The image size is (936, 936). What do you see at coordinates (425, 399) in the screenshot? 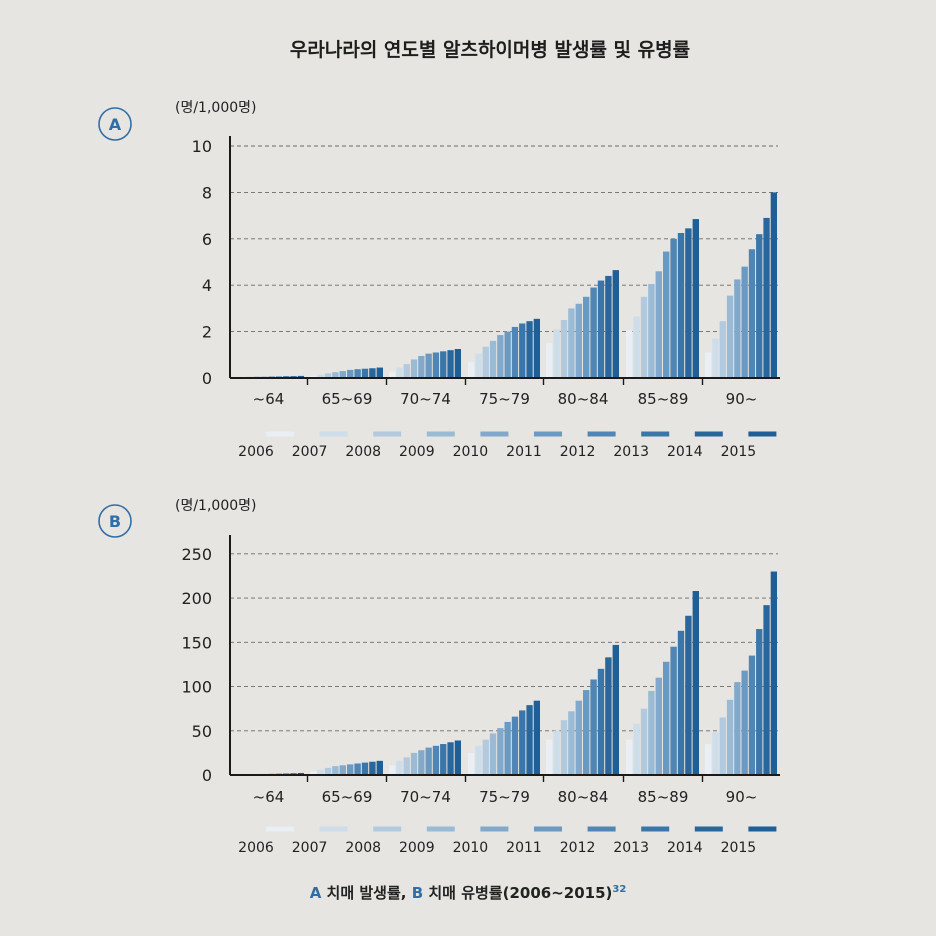
I see `x-category-label: 70~74` at bounding box center [425, 399].